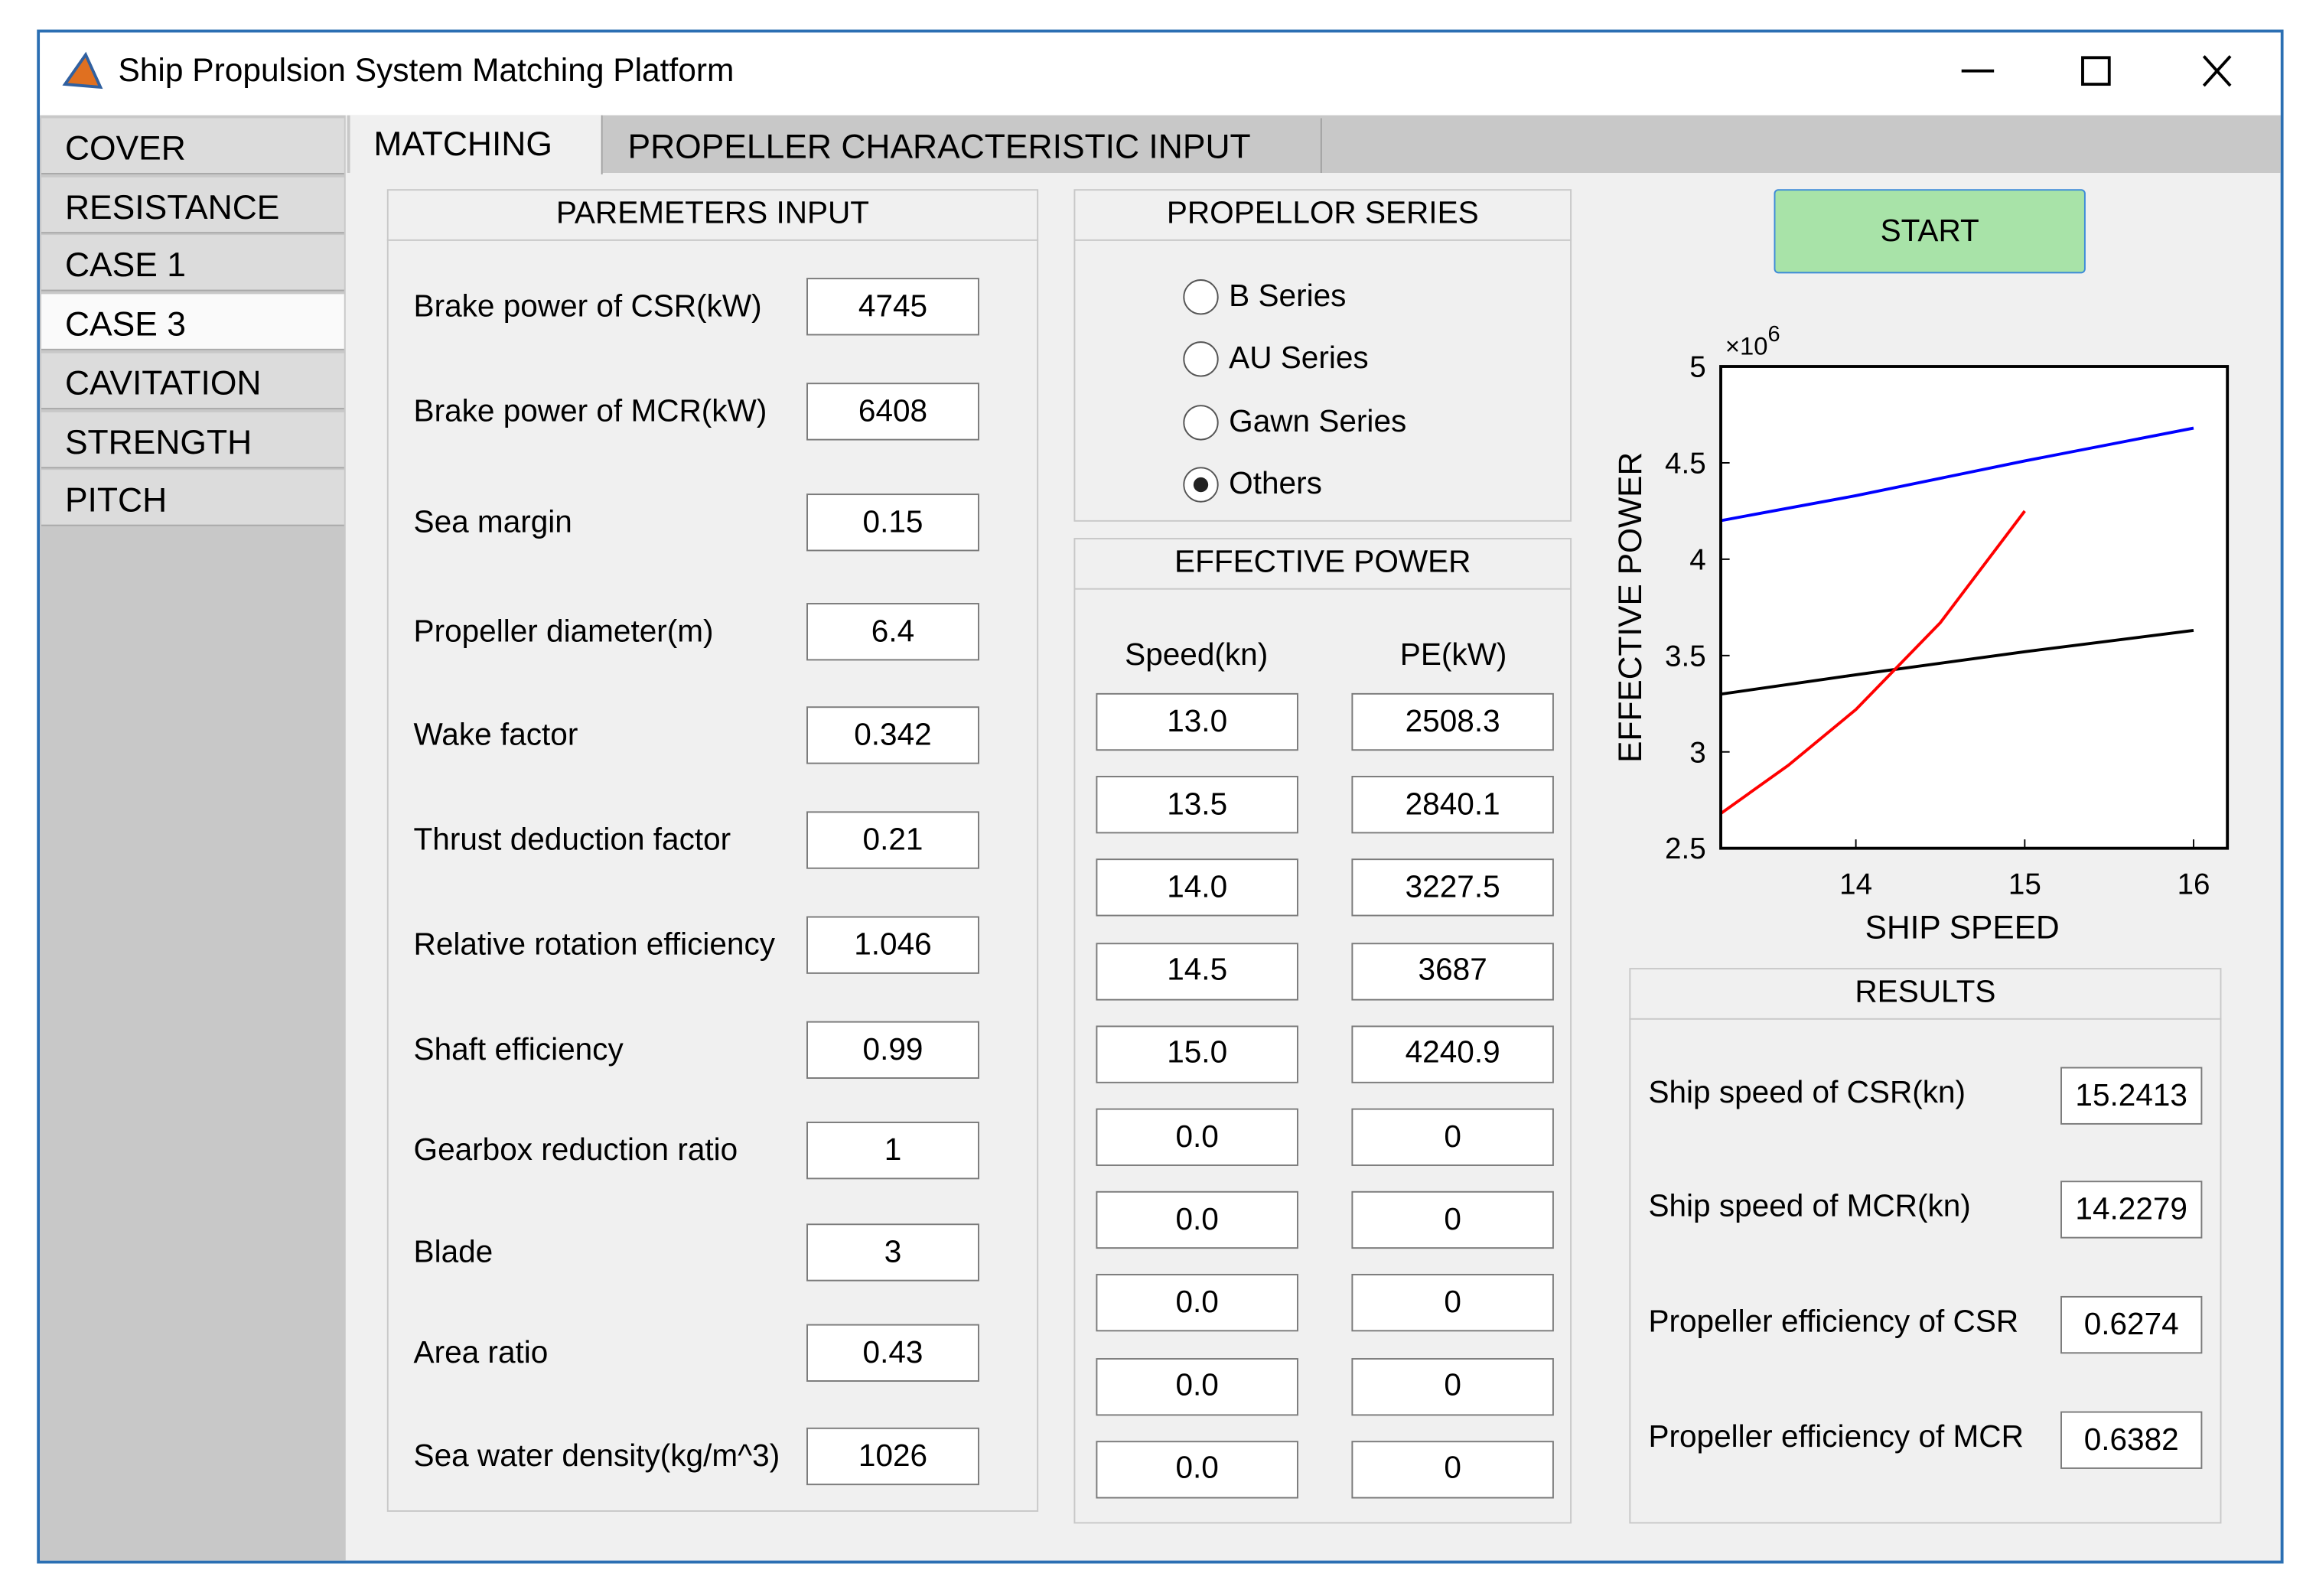 This screenshot has height=1596, width=2316. Describe the element at coordinates (892, 1353) in the screenshot. I see `parameter-input: 0.43` at that location.